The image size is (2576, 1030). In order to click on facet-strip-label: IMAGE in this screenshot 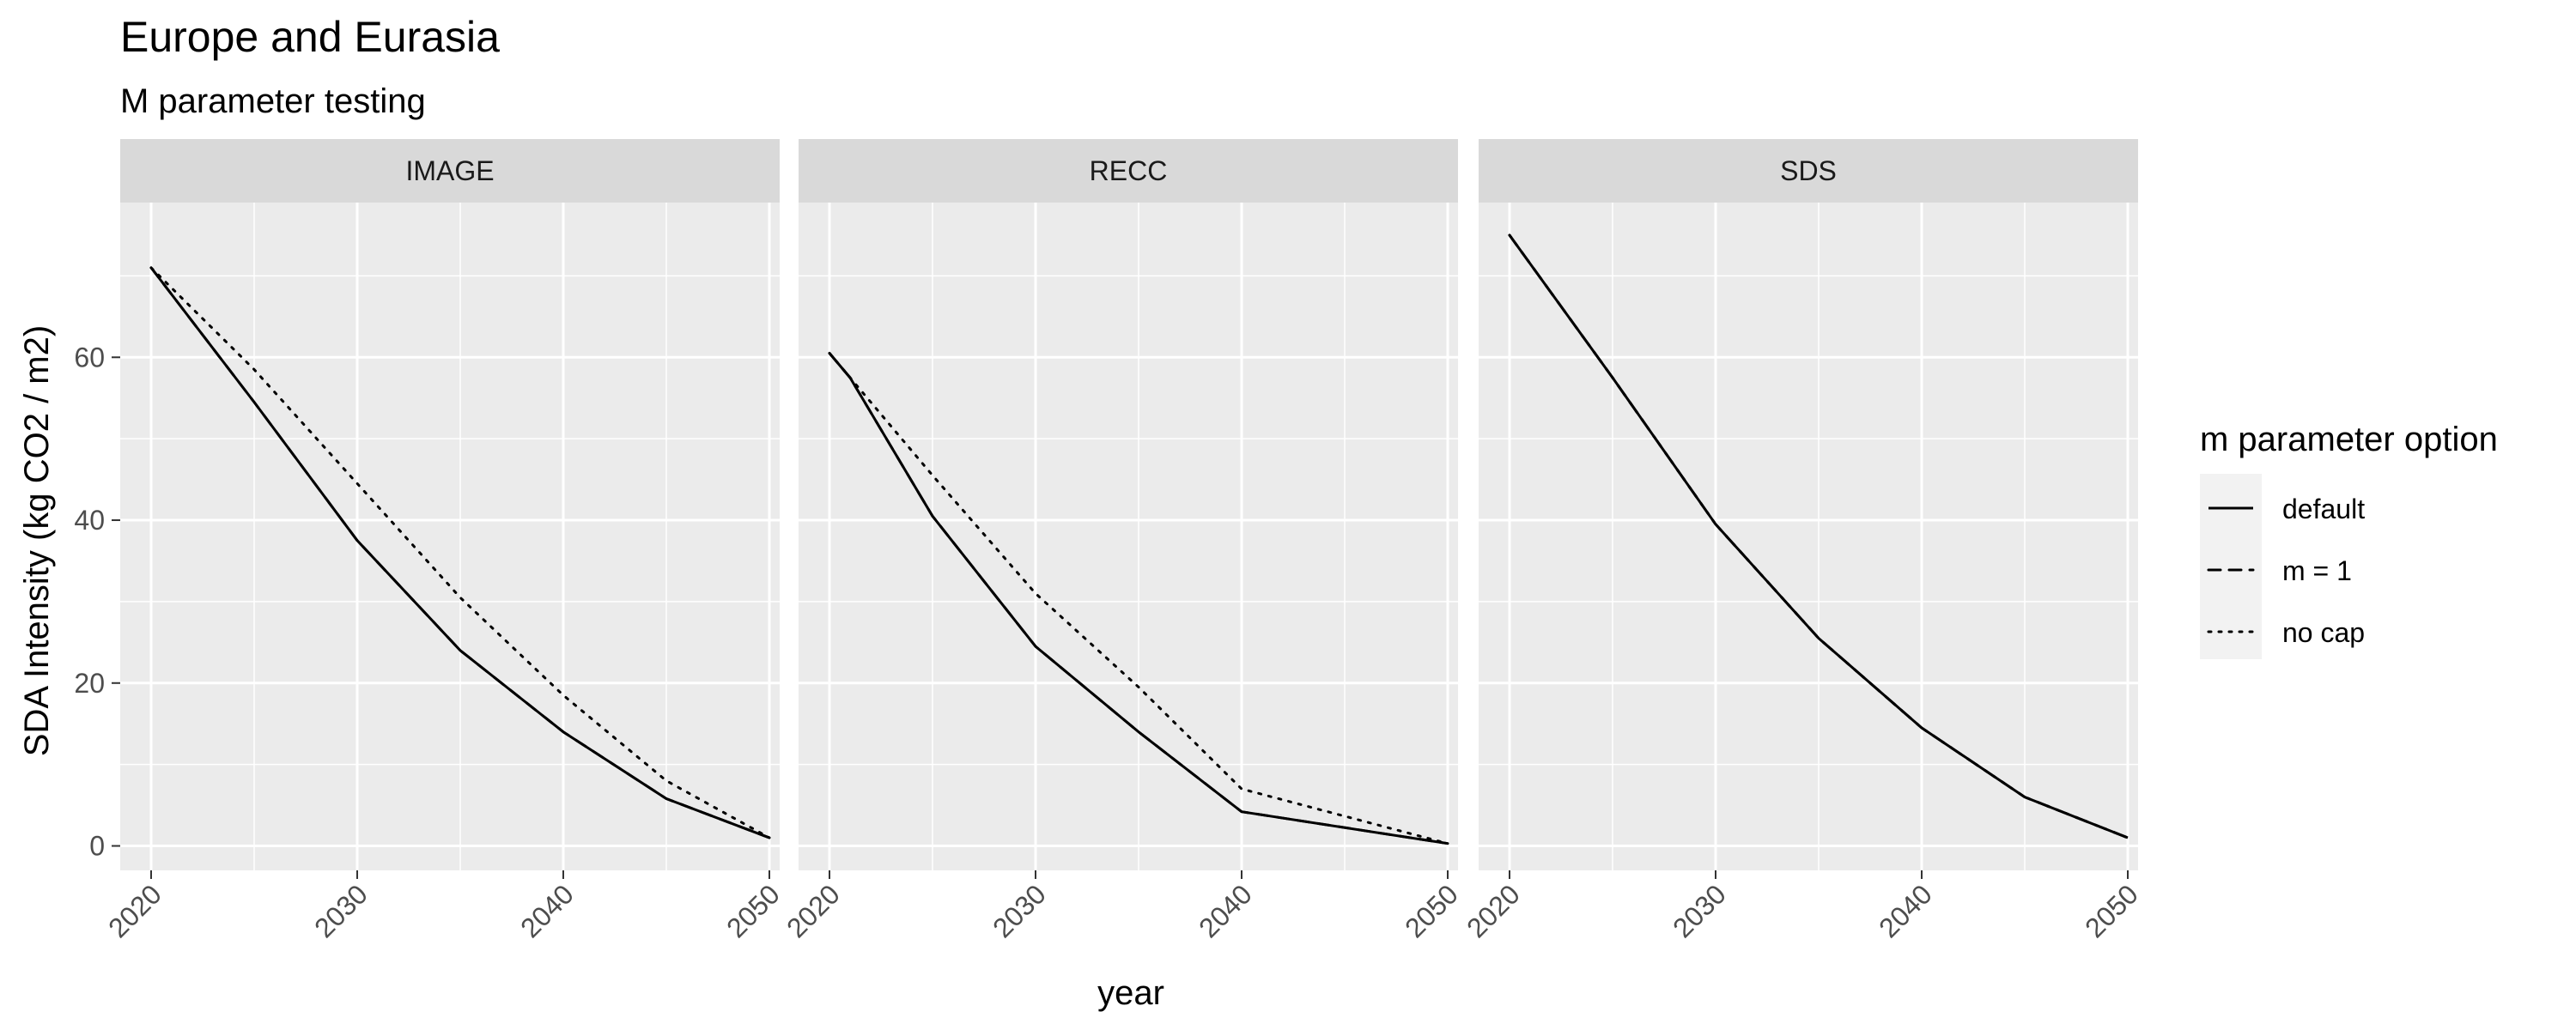, I will do `click(450, 170)`.